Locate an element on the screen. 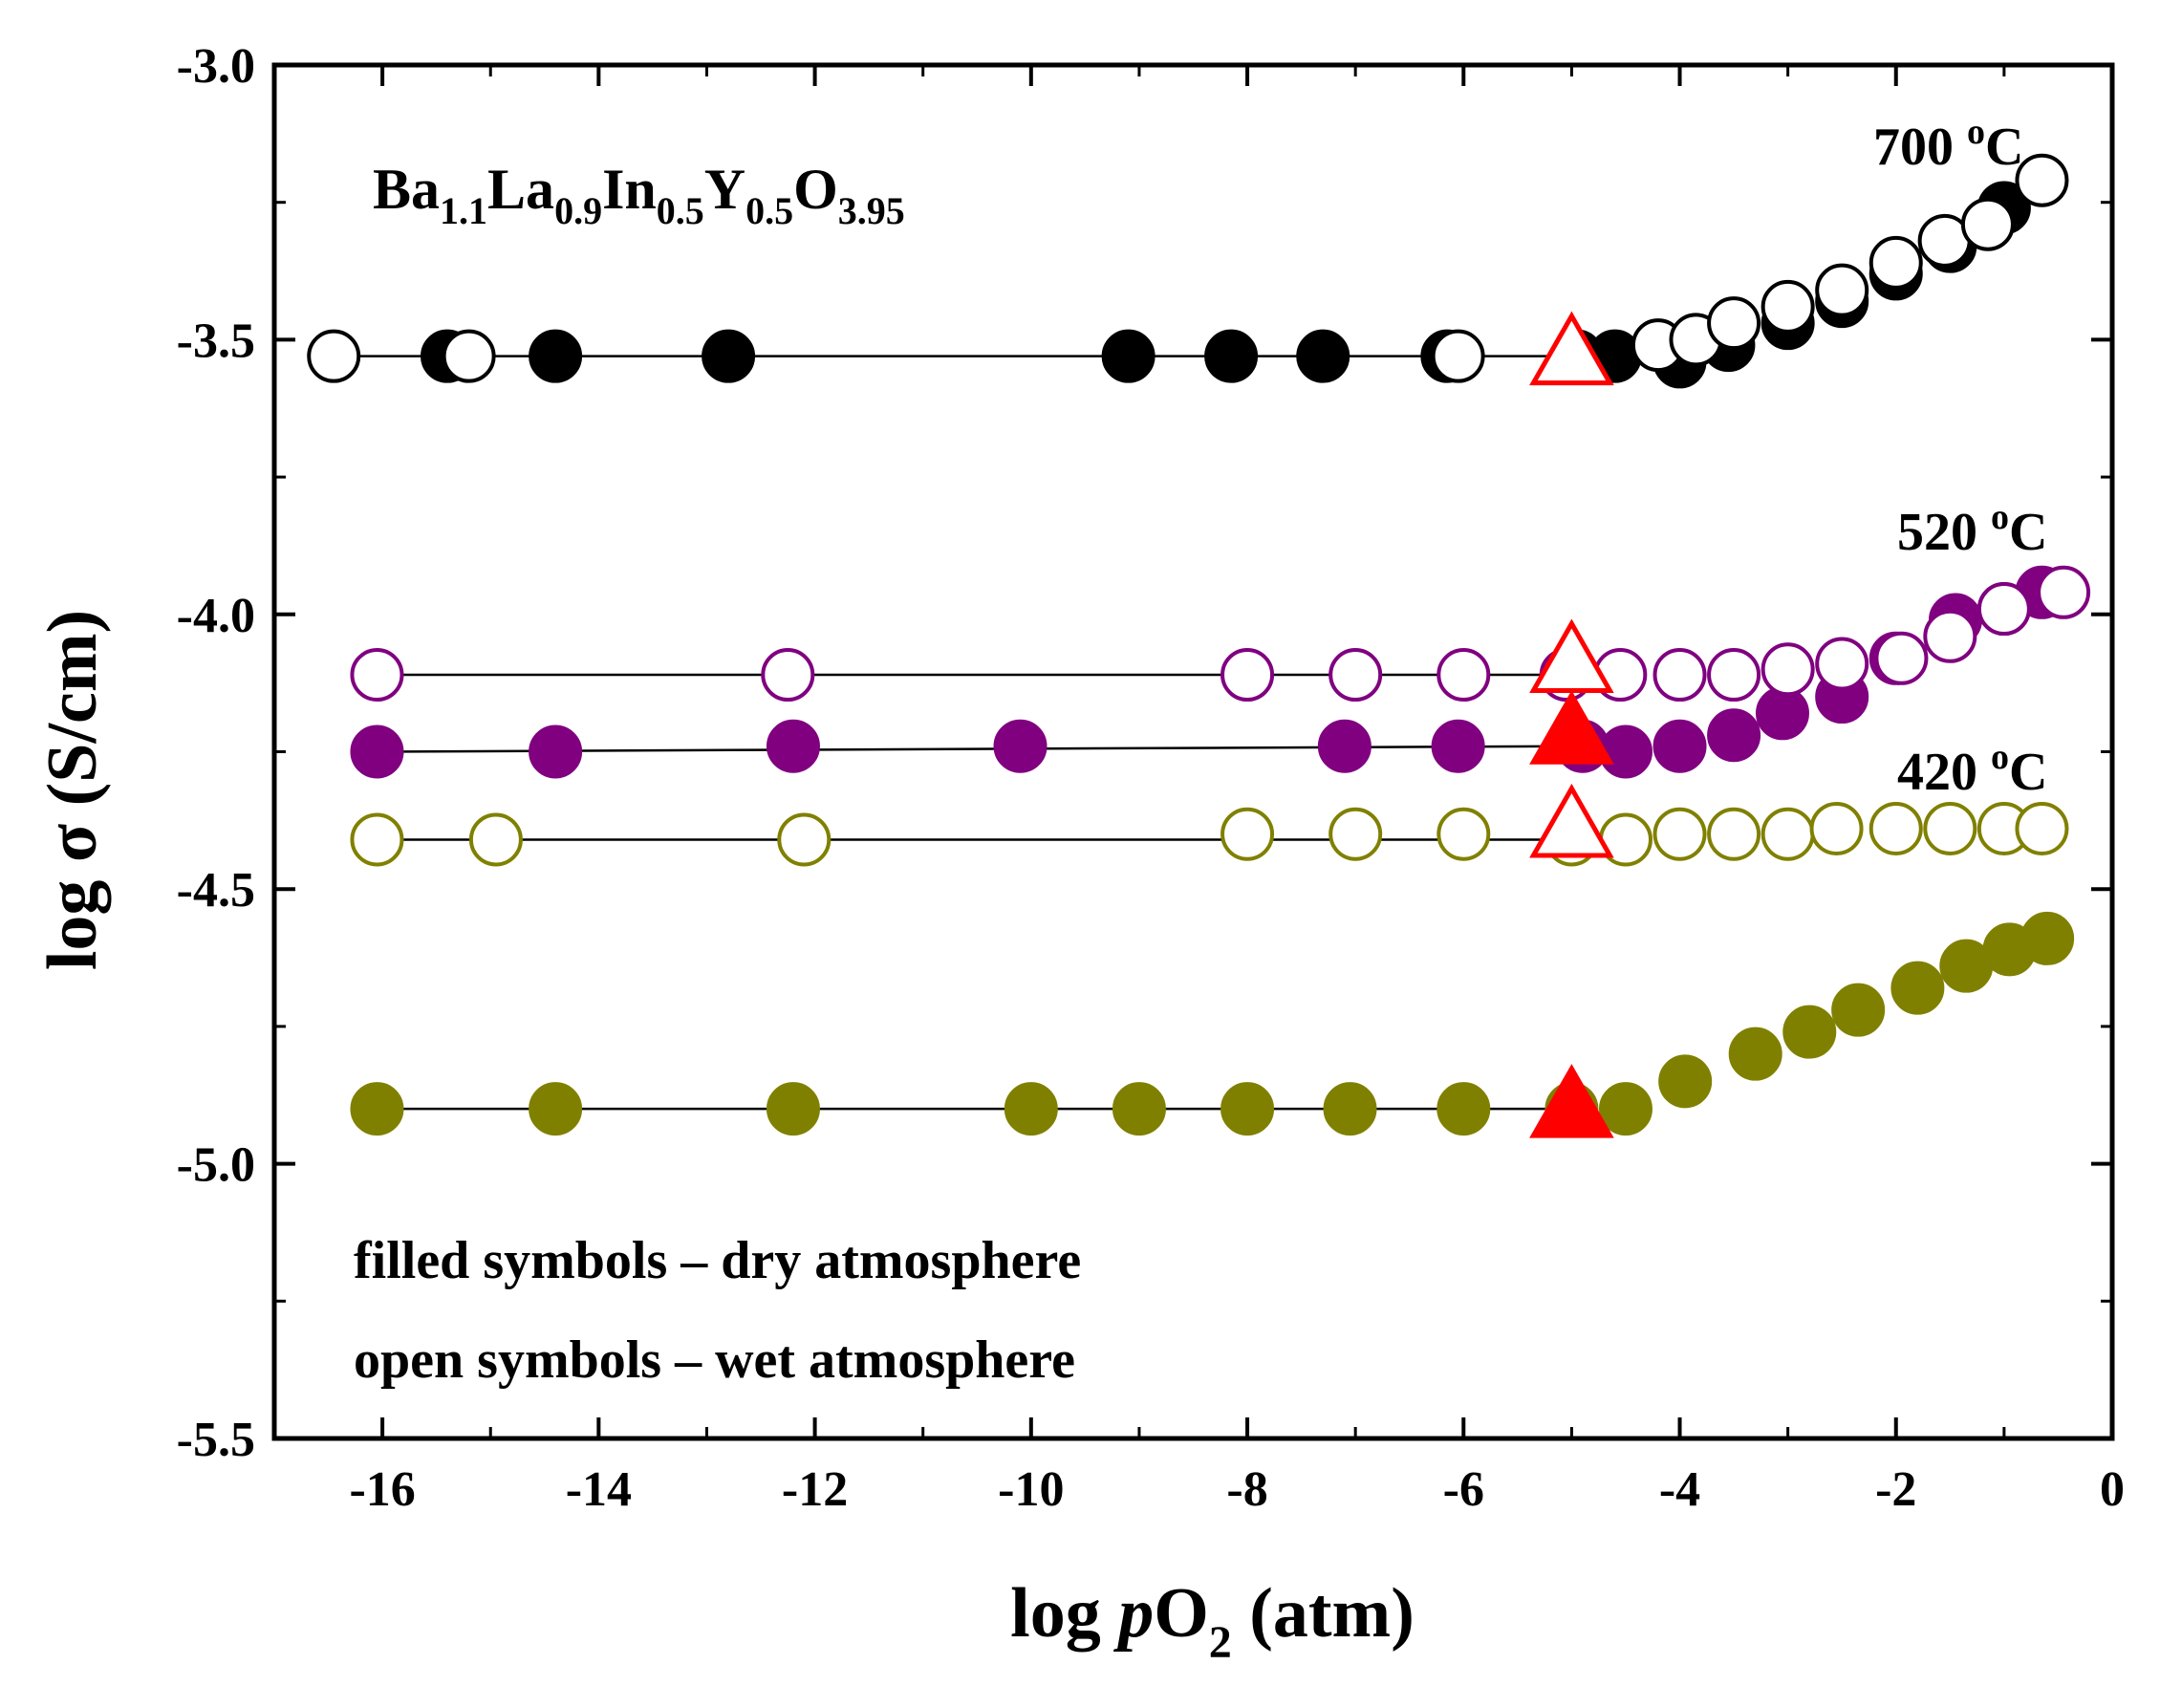  formula-in: In is located at coordinates (629, 189).